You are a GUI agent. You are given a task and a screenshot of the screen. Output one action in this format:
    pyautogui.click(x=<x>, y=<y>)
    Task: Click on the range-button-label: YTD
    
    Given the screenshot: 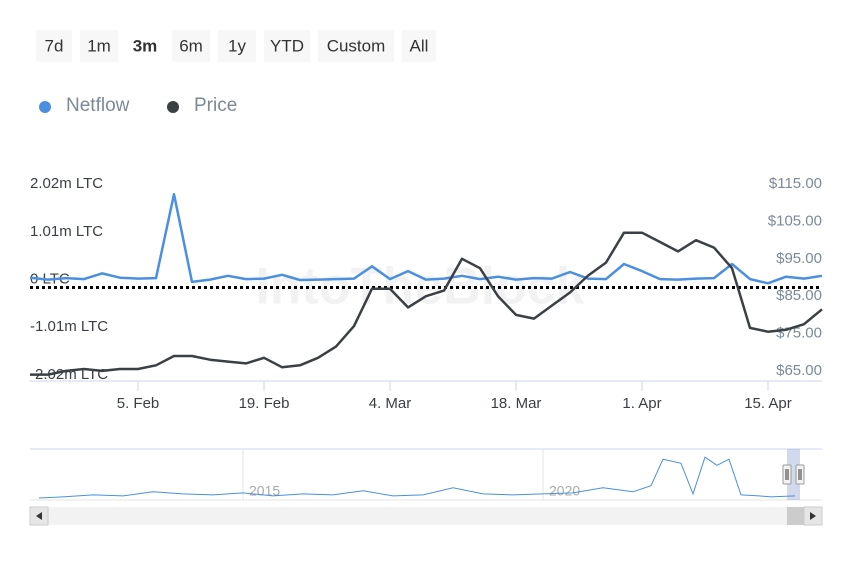 What is the action you would take?
    pyautogui.click(x=287, y=45)
    